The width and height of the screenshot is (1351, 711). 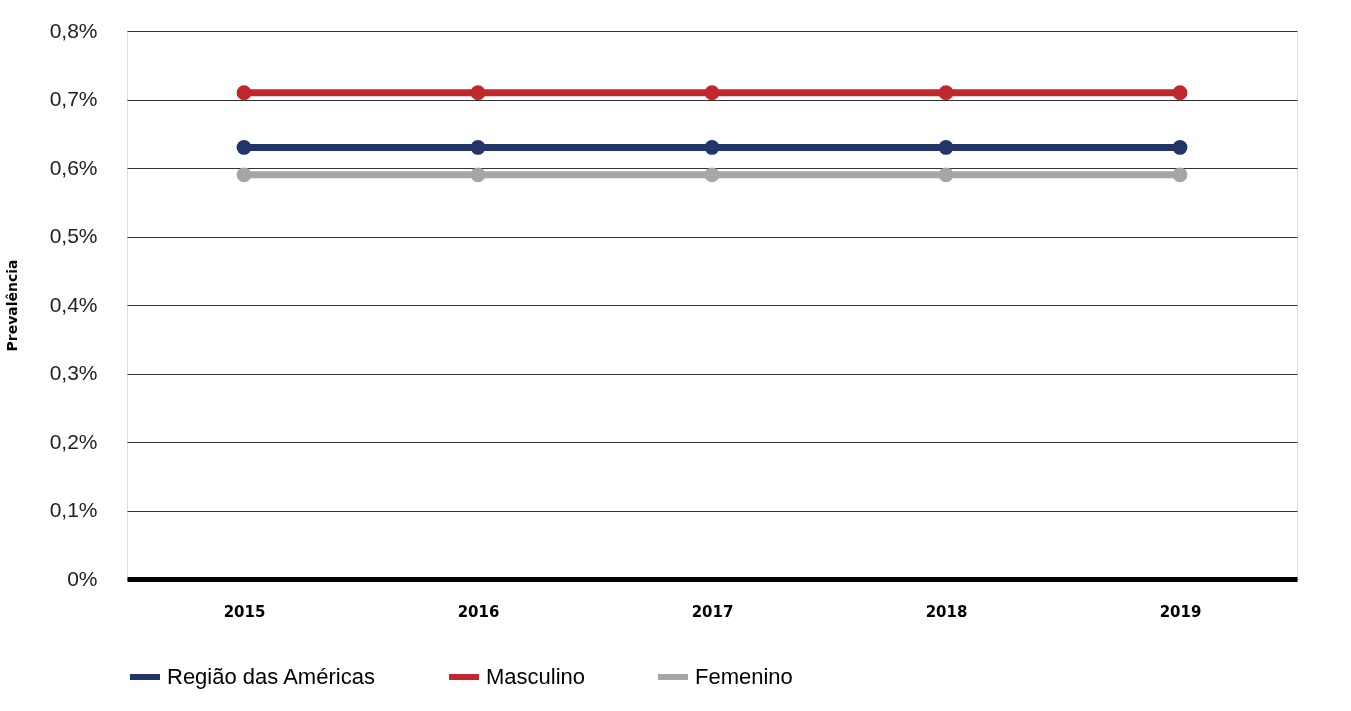 What do you see at coordinates (11, 305) in the screenshot?
I see `y-axis-title: Prevalência` at bounding box center [11, 305].